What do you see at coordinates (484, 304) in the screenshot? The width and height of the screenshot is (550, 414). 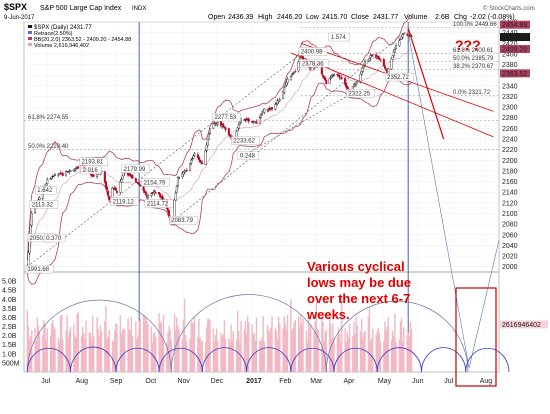 I see `cycle-ascent-line` at bounding box center [484, 304].